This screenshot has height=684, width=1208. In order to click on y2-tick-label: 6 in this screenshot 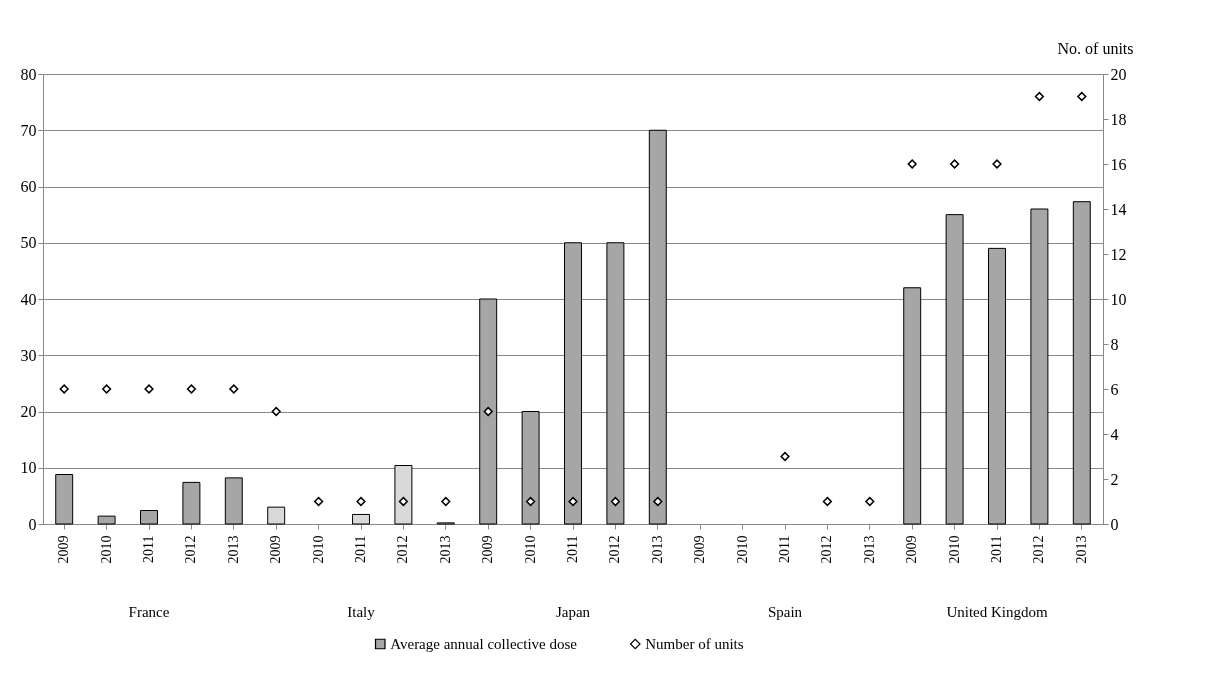, I will do `click(1114, 389)`.